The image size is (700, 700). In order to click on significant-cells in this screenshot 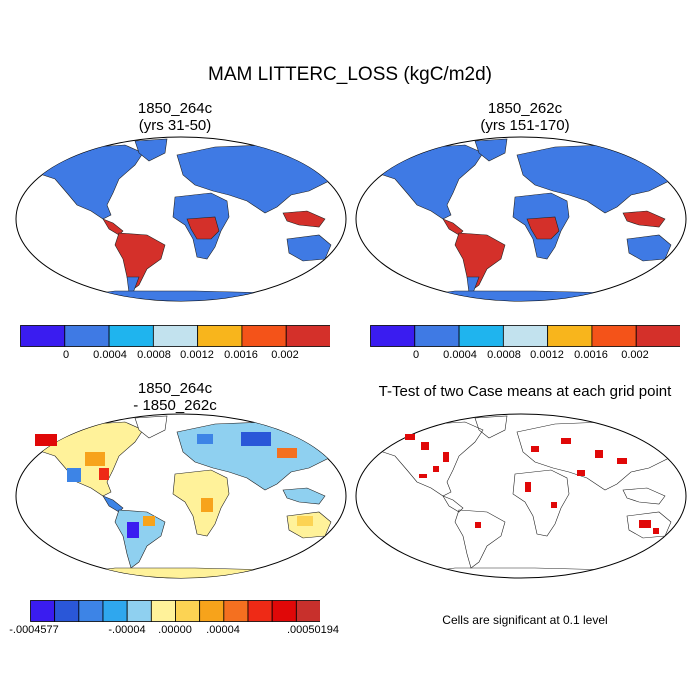, I will do `click(532, 484)`.